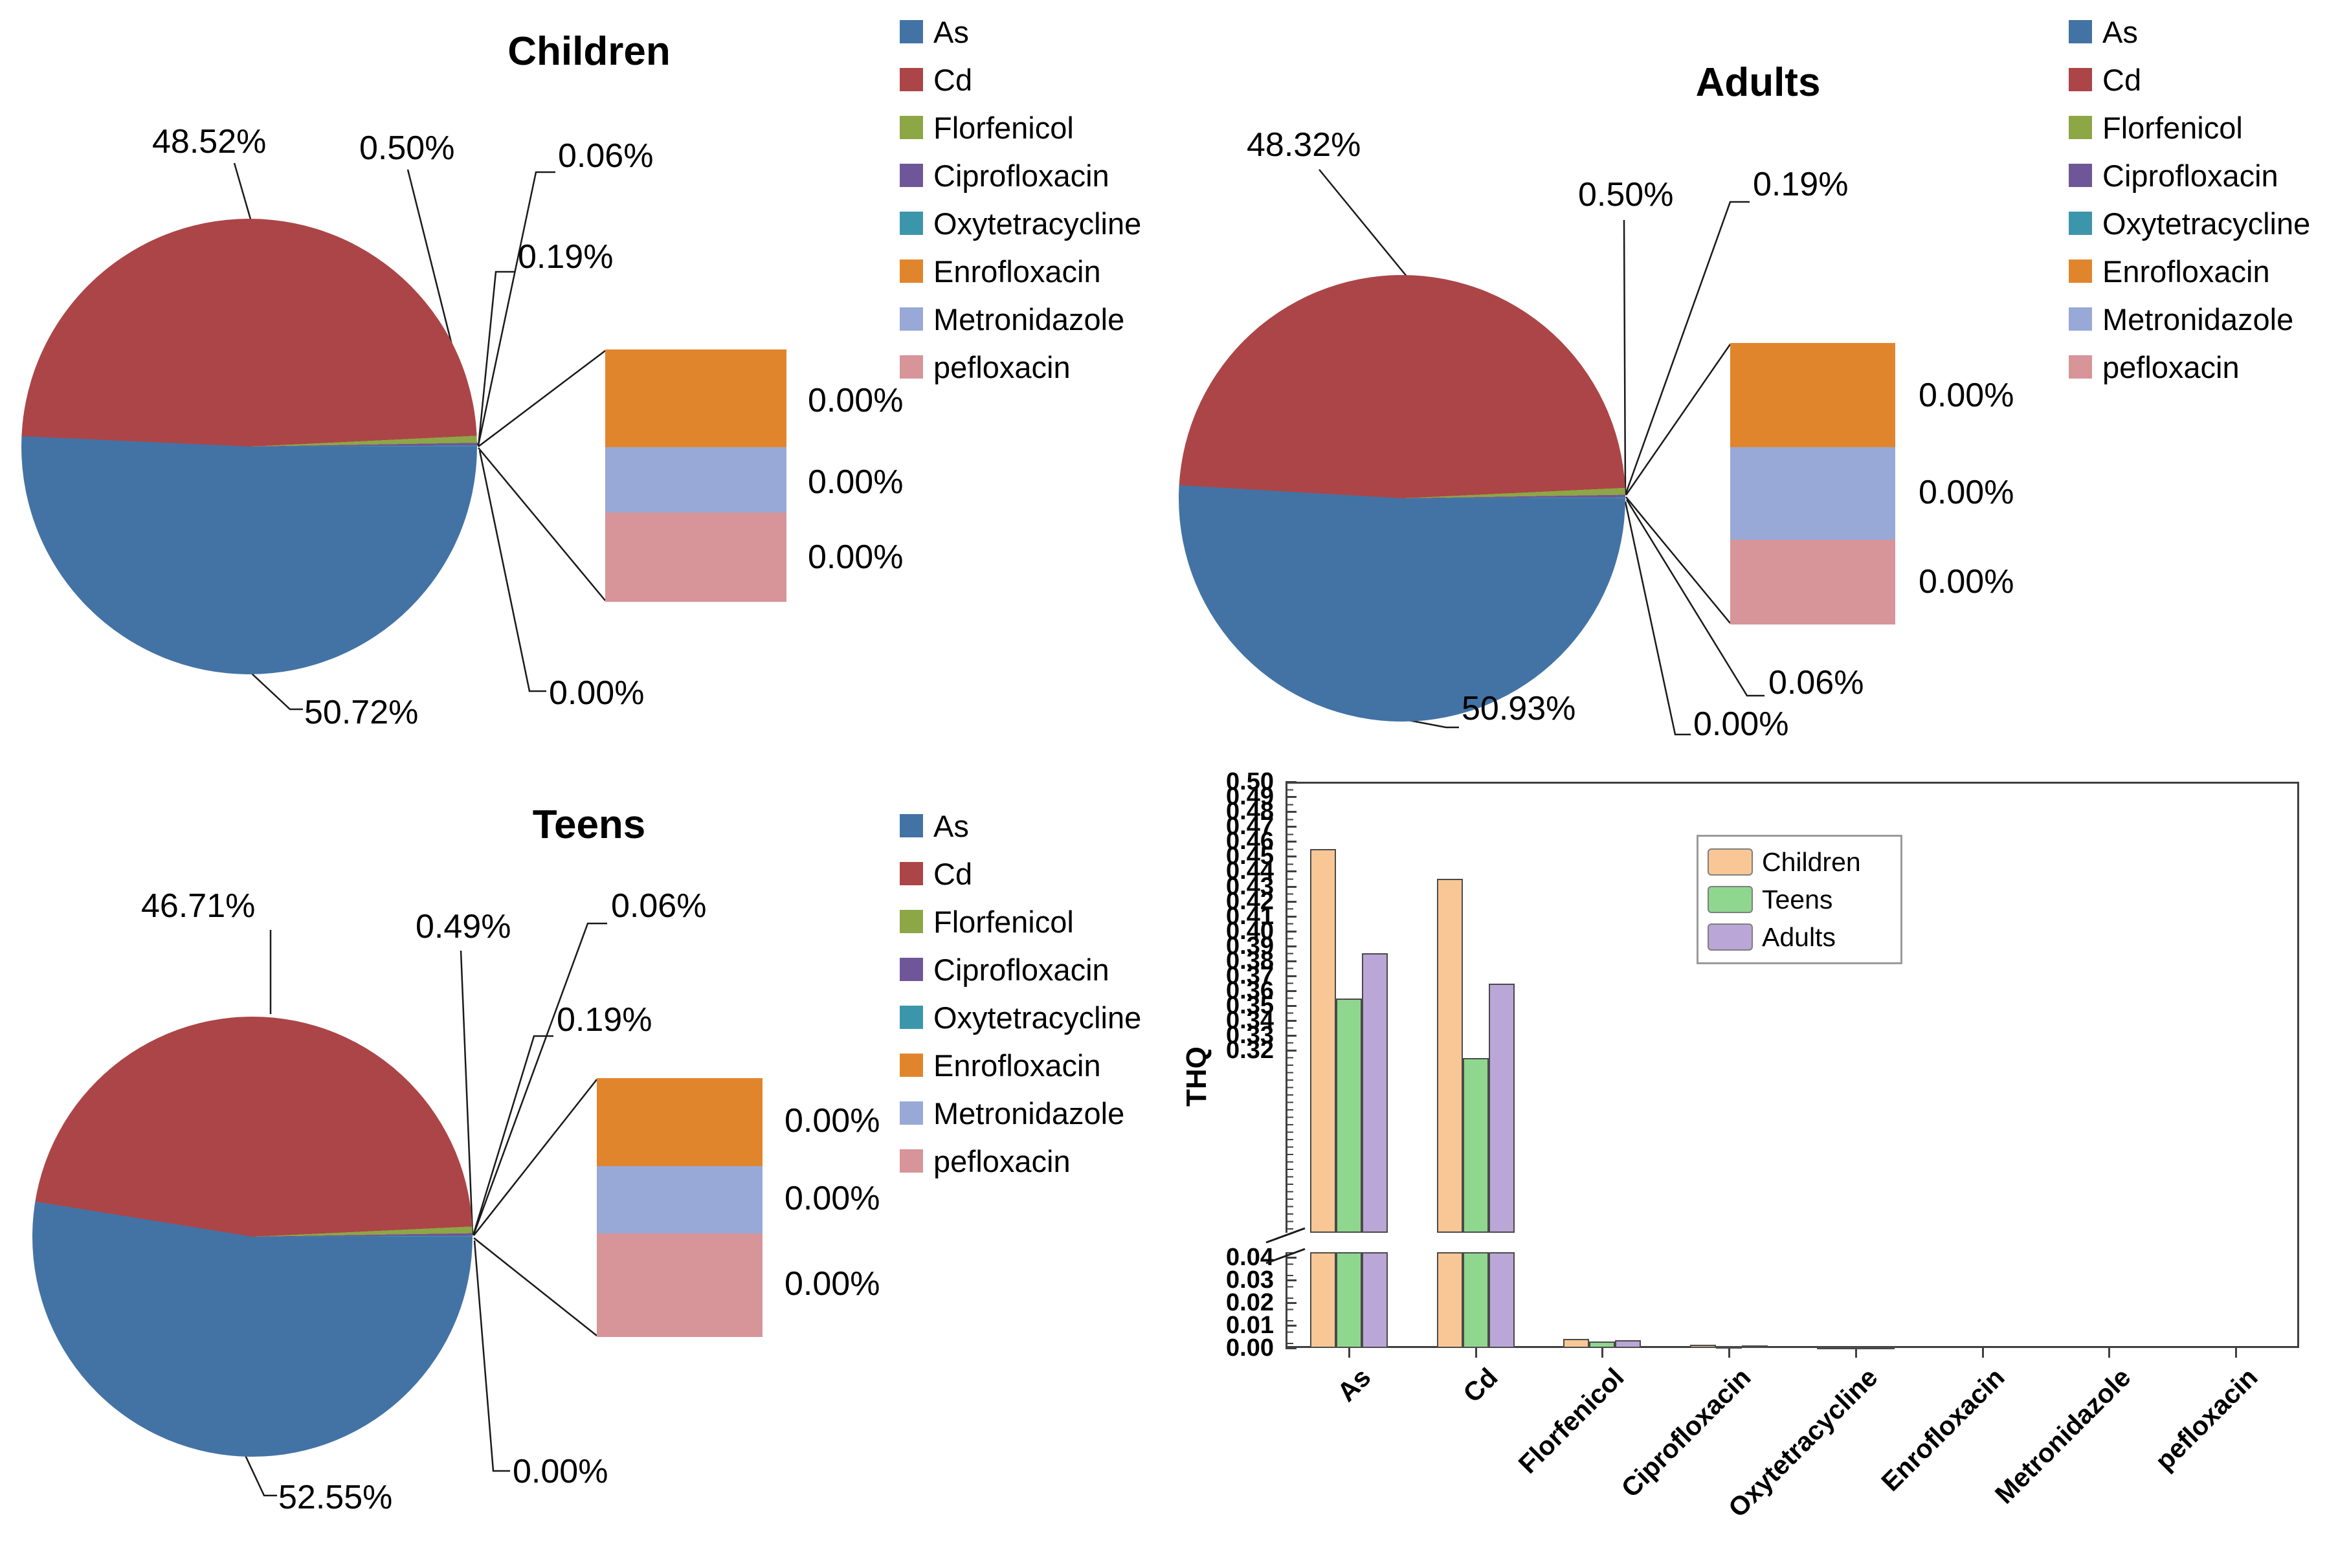 The image size is (2338, 1568). What do you see at coordinates (589, 824) in the screenshot?
I see `pie-title: Teens` at bounding box center [589, 824].